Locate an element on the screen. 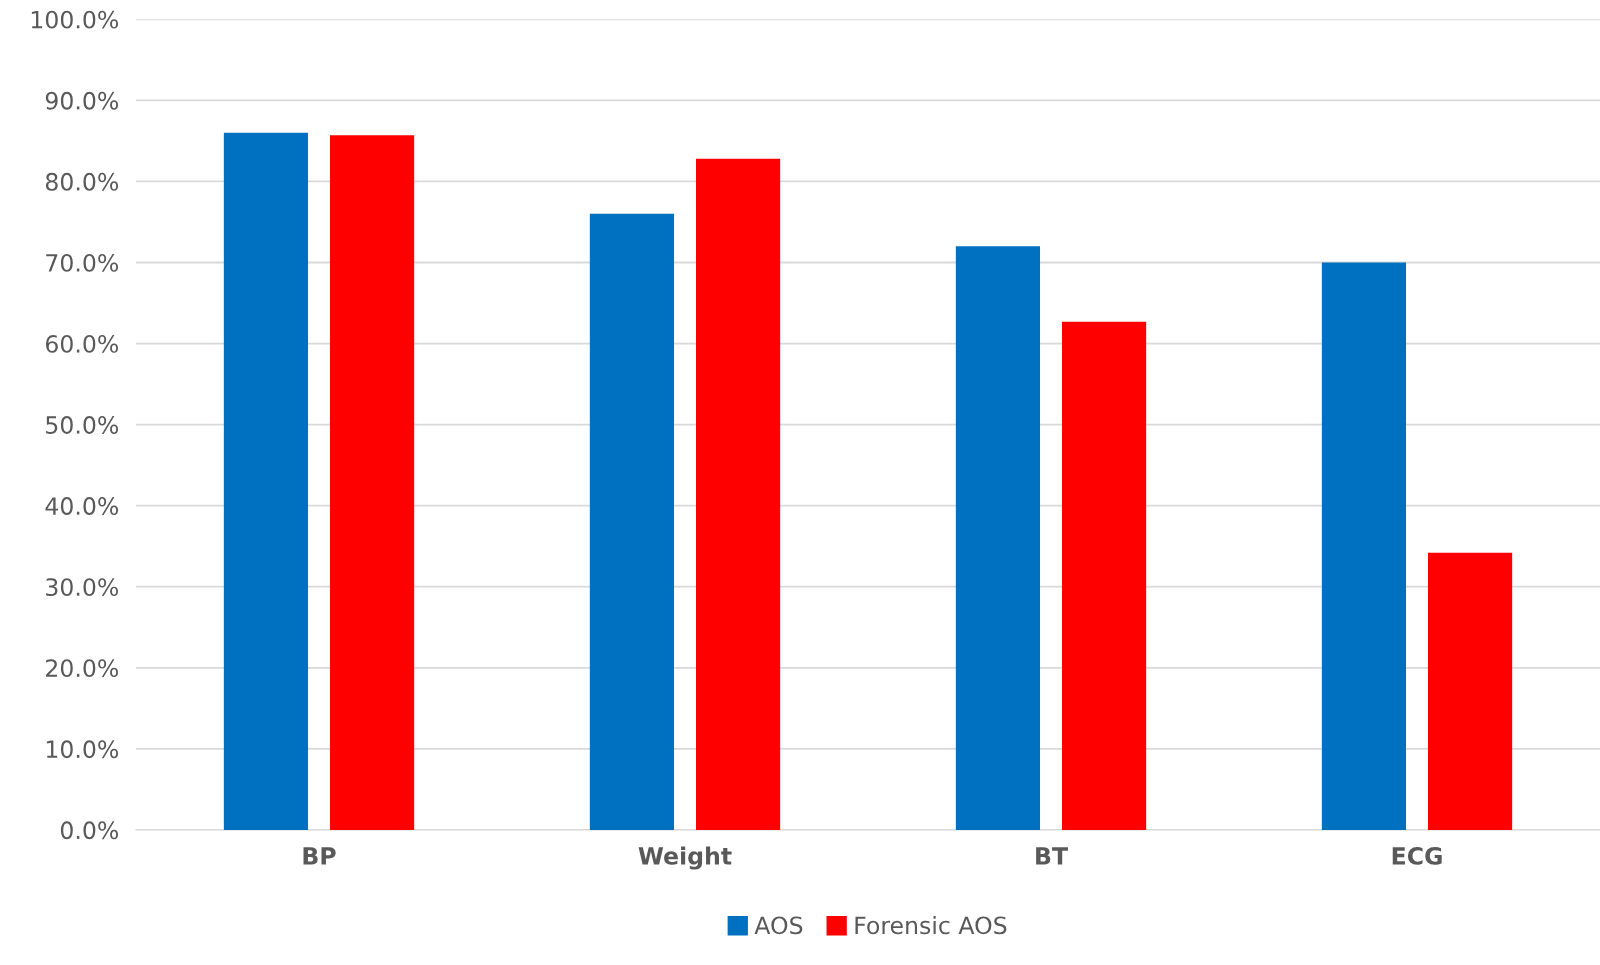  y-tick-label: 70.0% is located at coordinates (82, 262).